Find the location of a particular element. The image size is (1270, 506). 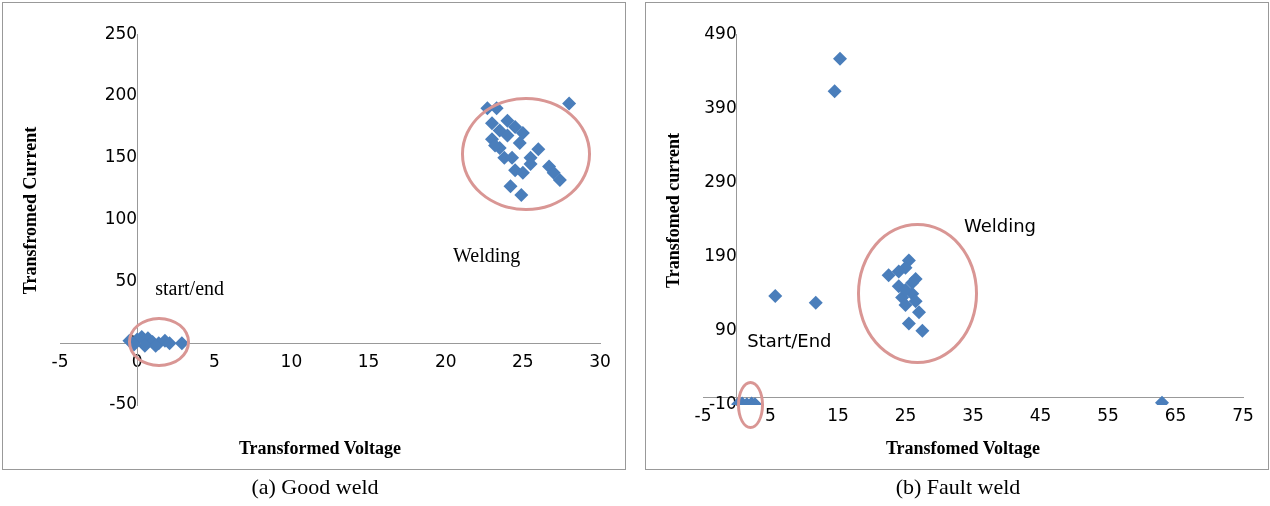

x-tick-label: 45 is located at coordinates (1040, 415).